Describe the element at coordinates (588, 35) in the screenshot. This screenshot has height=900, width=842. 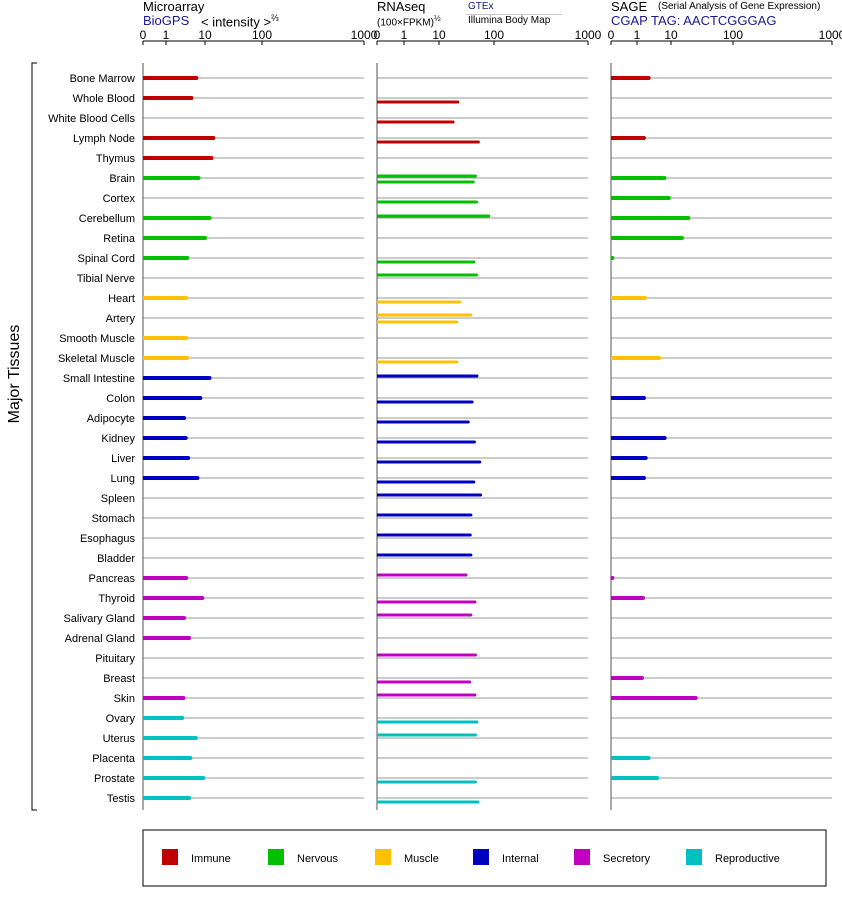
I see `rnaseq-tick-label: 1000` at that location.